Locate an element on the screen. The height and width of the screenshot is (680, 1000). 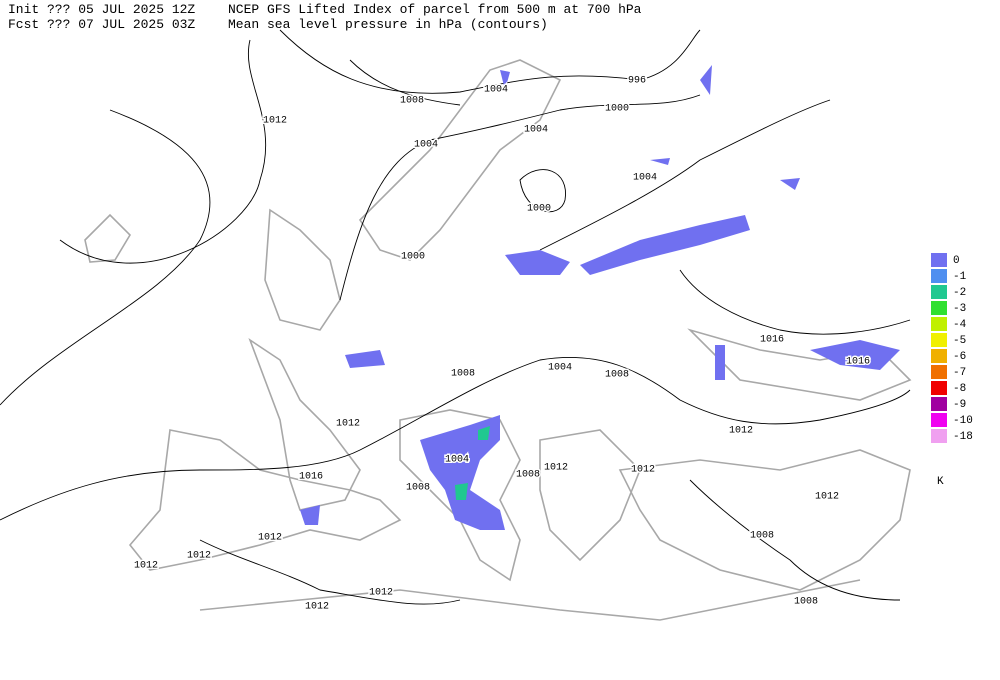
legend-label: -5 is located at coordinates (959, 341).